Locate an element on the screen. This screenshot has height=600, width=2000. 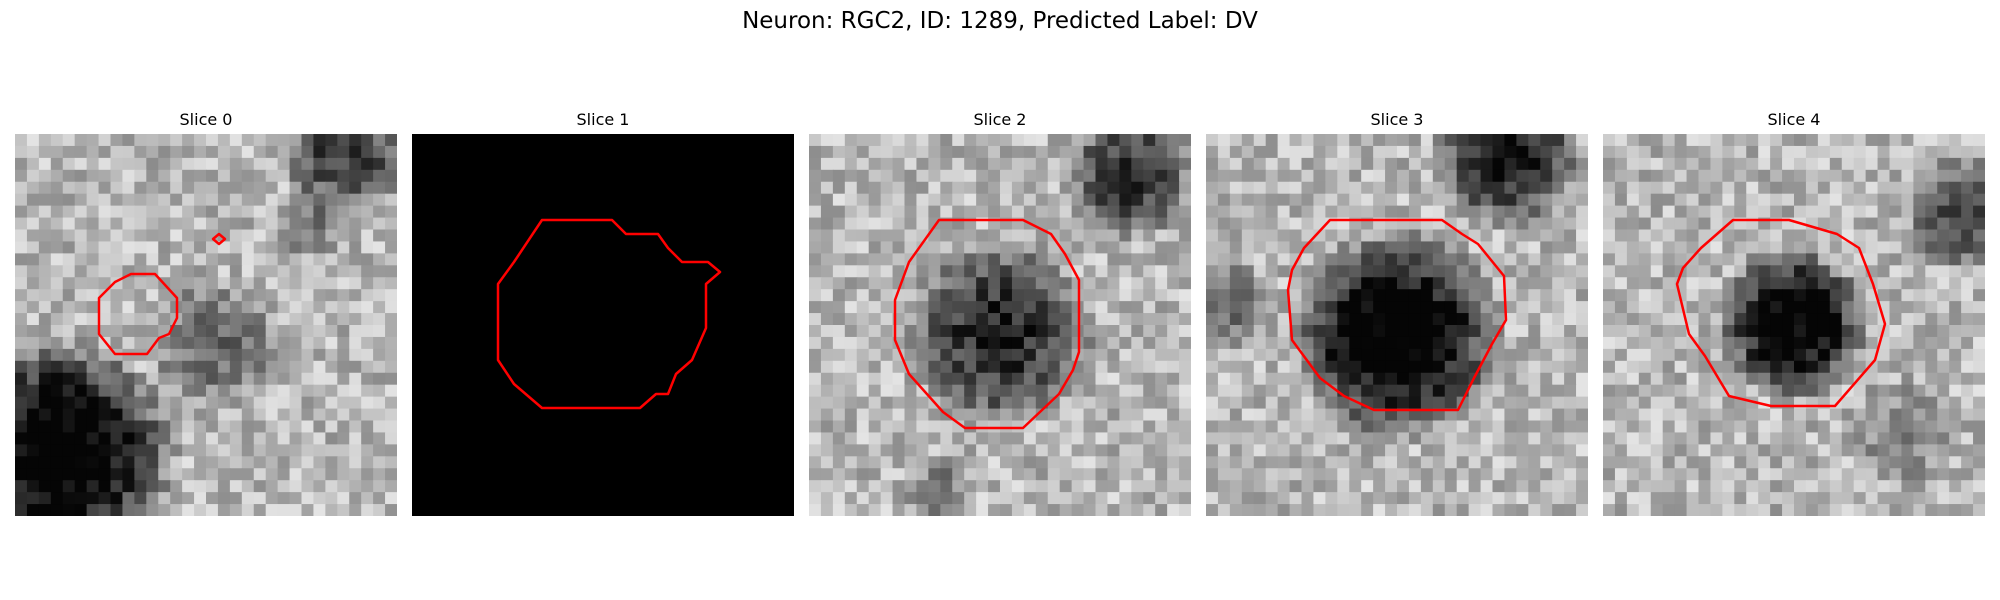
panel-slice-3: Slice 3 is located at coordinates (1397, 313).